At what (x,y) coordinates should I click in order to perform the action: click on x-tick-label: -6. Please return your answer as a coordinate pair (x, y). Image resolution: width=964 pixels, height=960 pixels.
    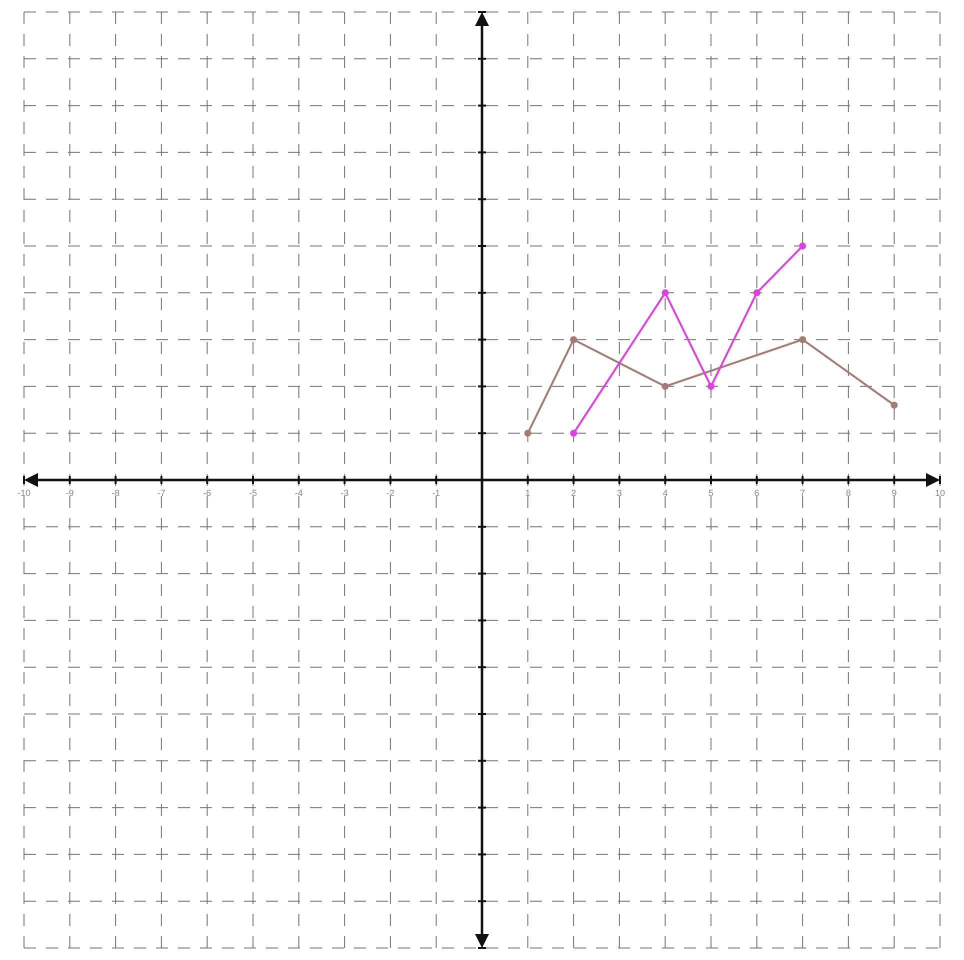
    Looking at the image, I should click on (207, 493).